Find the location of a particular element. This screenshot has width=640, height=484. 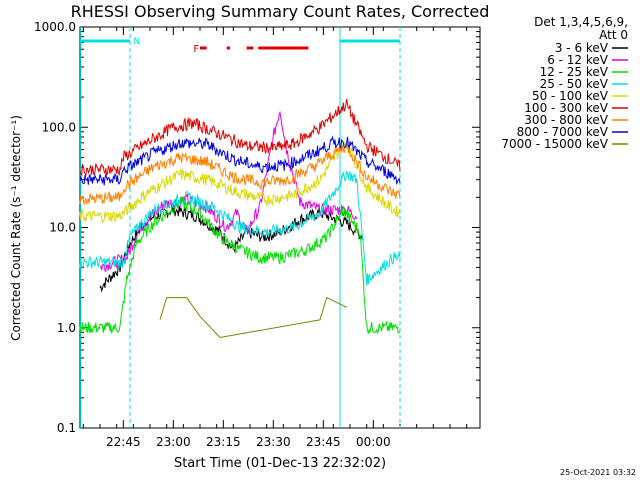

legend-header-line-2: Att 0 is located at coordinates (613, 35).